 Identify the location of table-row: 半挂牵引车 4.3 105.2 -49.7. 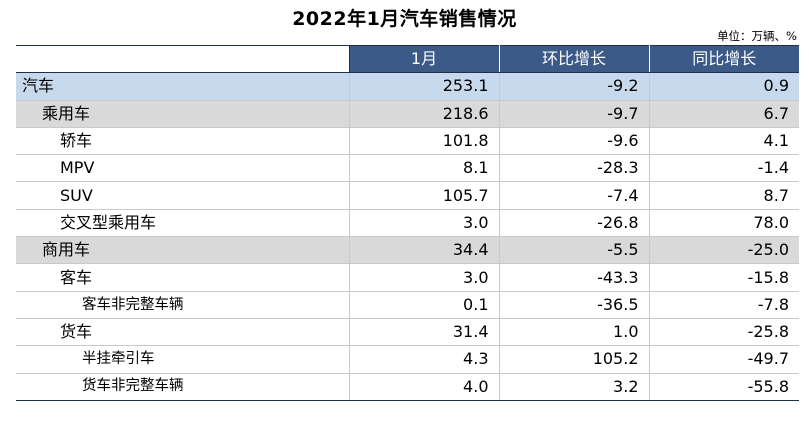
(407, 359).